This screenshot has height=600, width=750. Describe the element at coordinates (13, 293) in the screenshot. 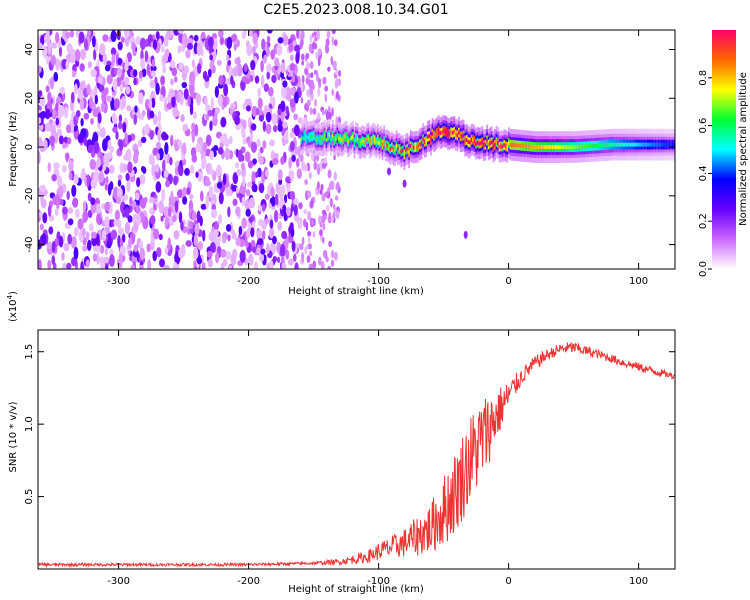

I see `snr-multiplier-close: )` at that location.